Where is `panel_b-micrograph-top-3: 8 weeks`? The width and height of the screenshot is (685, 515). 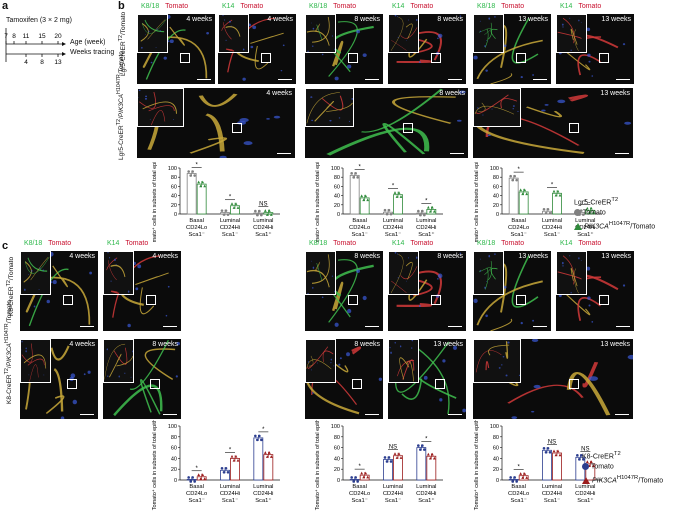 panel_b-micrograph-top-3: 8 weeks is located at coordinates (427, 49).